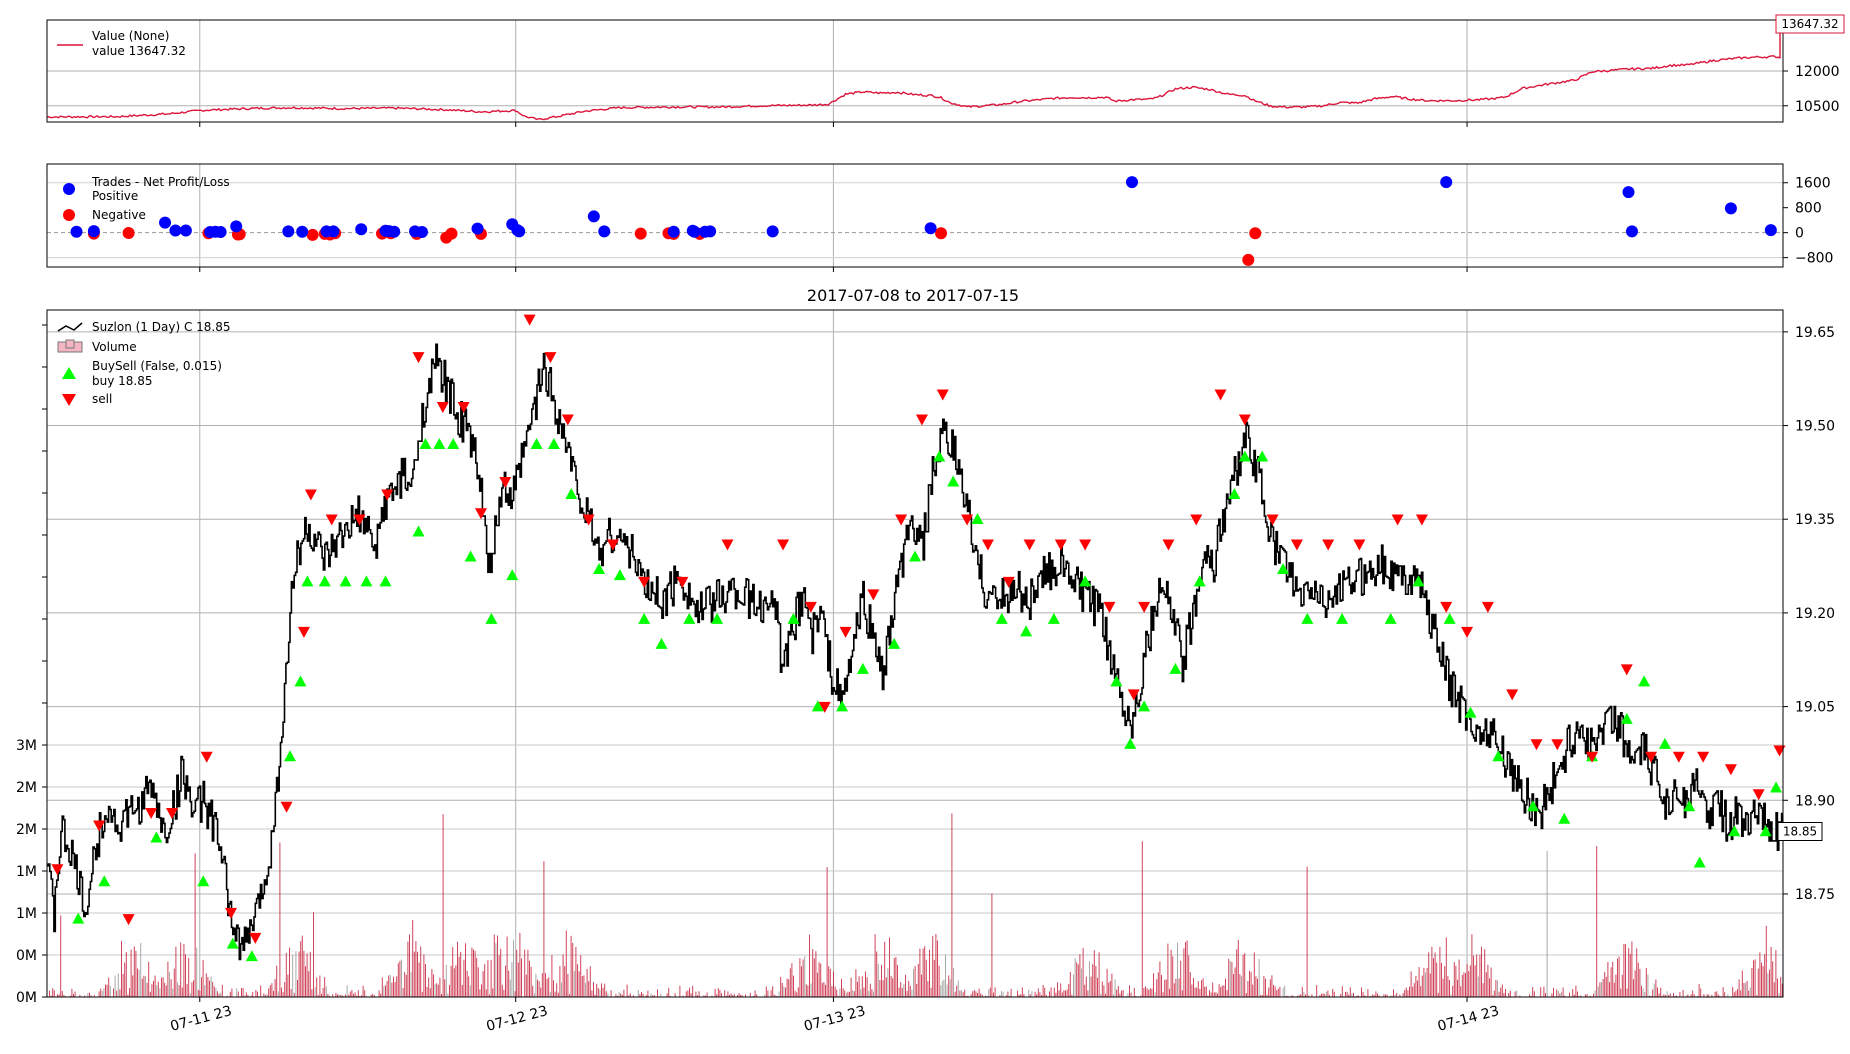 This screenshot has height=1054, width=1850. I want to click on trades-ytick-label: −800, so click(1814, 259).